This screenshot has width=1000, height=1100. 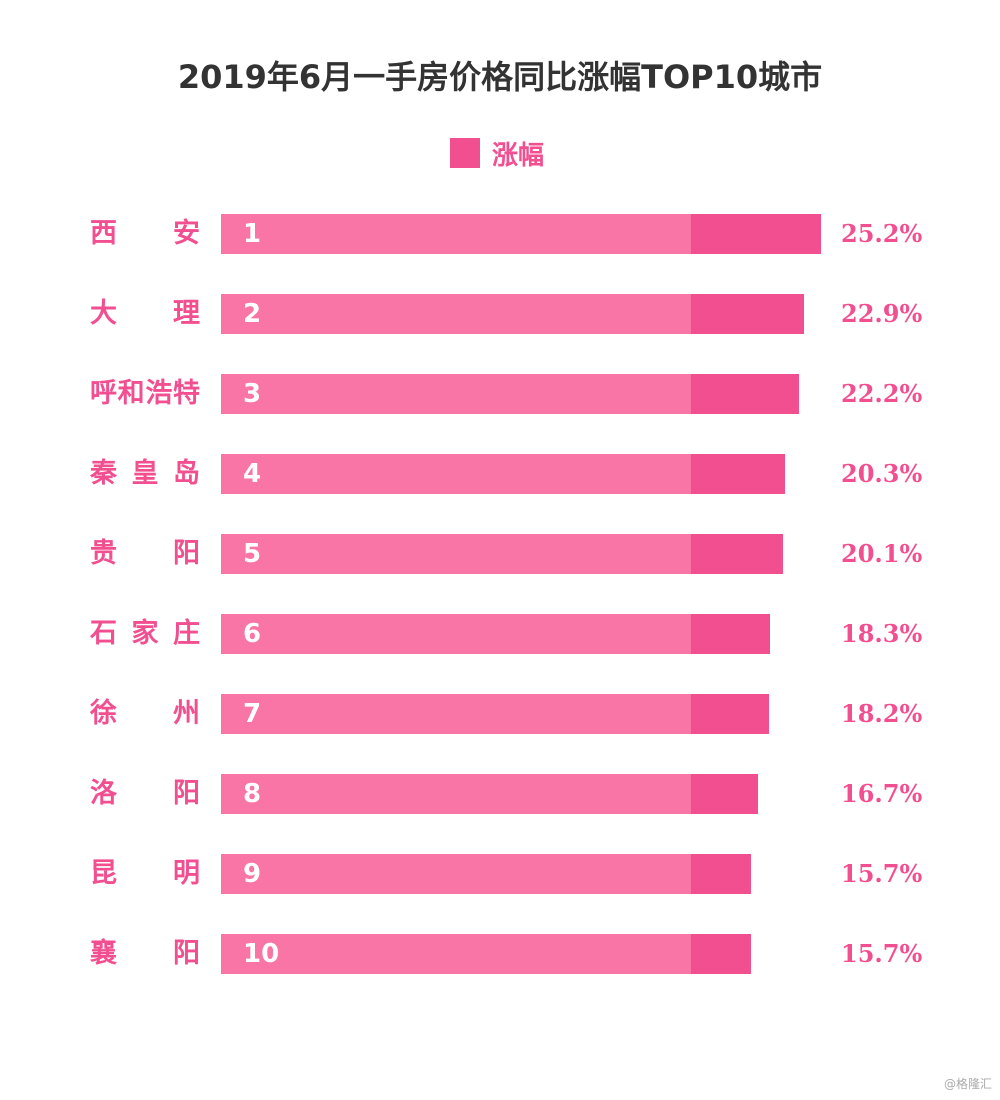 What do you see at coordinates (486, 874) in the screenshot?
I see `bar: 9` at bounding box center [486, 874].